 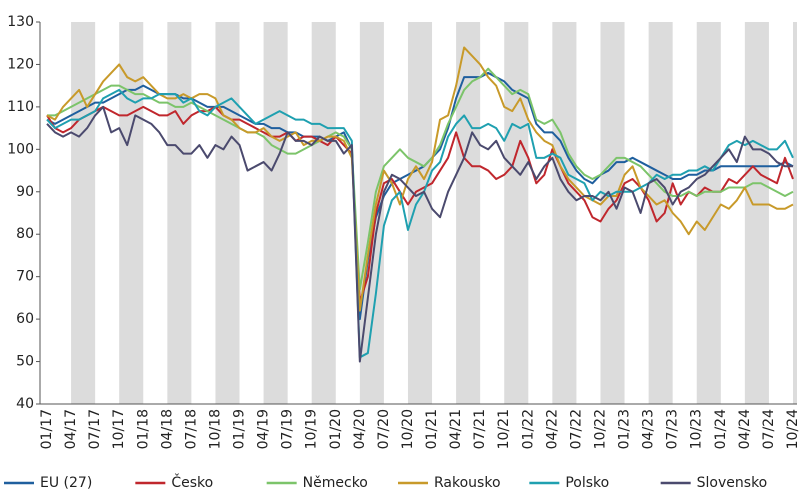 I want to click on x-tick-label: 04/20, so click(x=360, y=429).